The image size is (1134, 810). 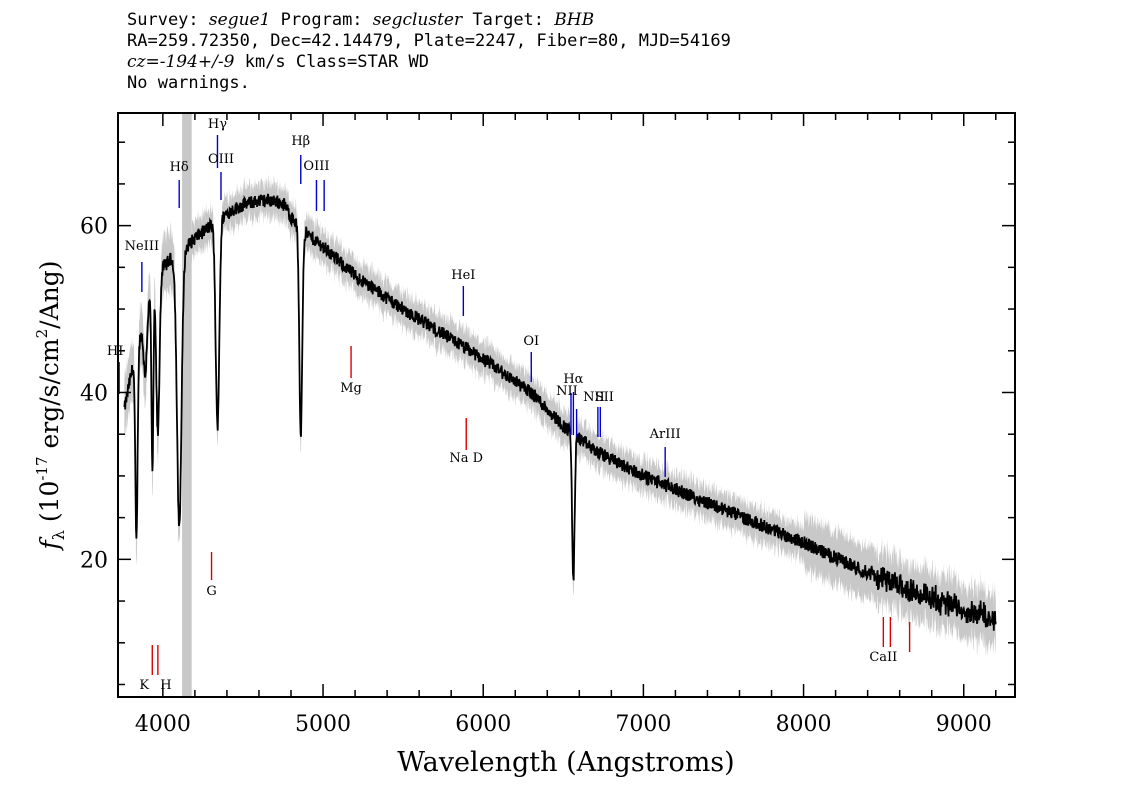 What do you see at coordinates (143, 62) in the screenshot?
I see `cz-label: cz=` at bounding box center [143, 62].